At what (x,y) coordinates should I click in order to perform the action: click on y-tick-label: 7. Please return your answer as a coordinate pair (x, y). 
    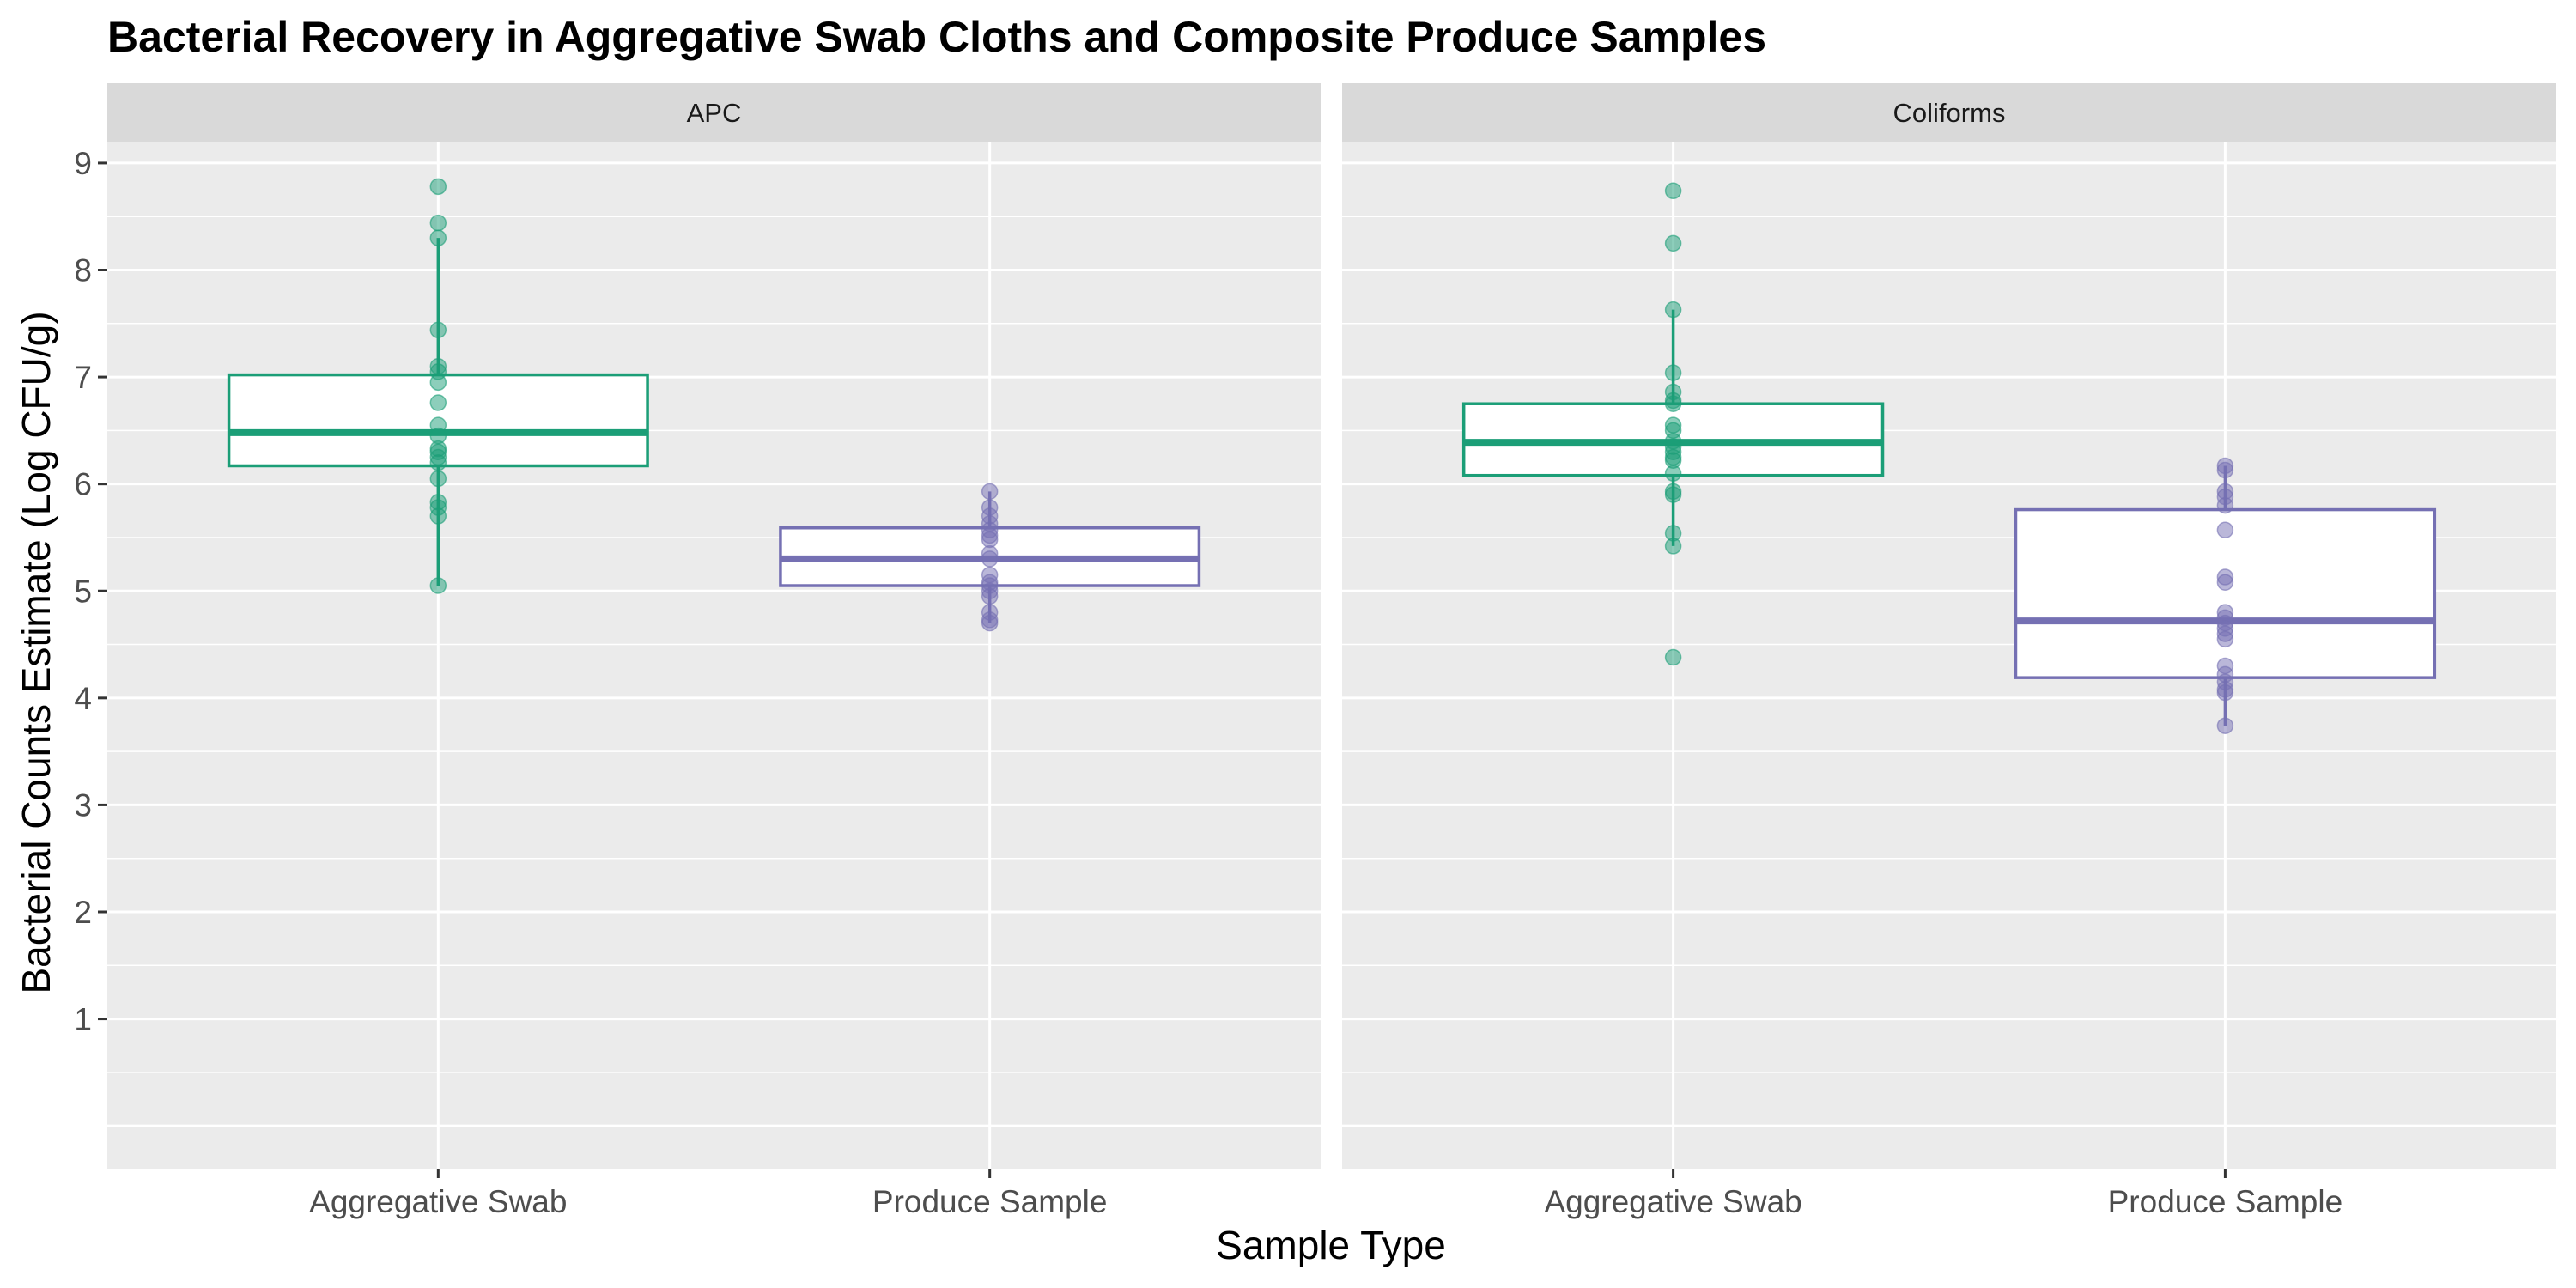
    Looking at the image, I should click on (83, 377).